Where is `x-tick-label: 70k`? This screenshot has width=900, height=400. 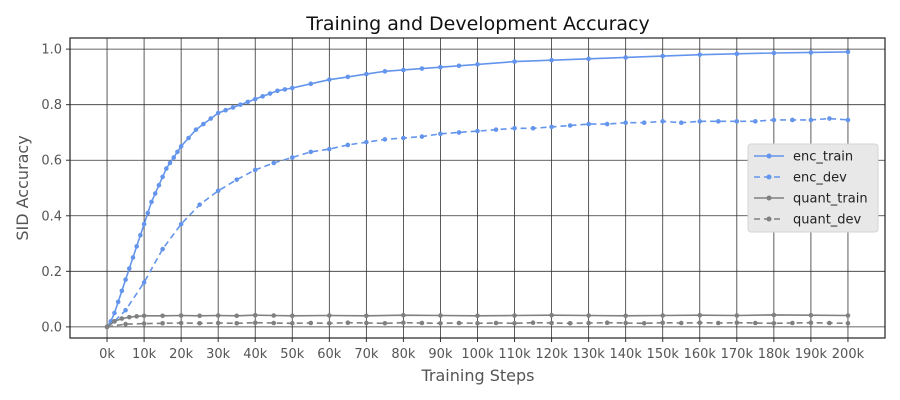 x-tick-label: 70k is located at coordinates (366, 354).